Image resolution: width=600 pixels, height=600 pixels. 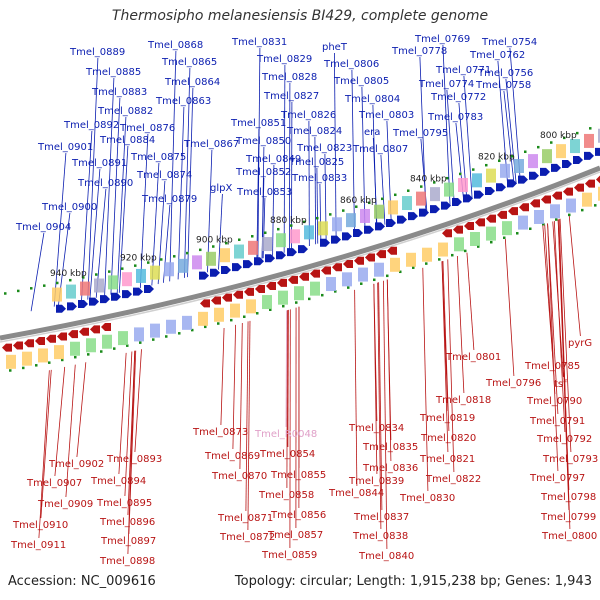 I want to click on gene-label: Tmel_0790, so click(x=554, y=401).